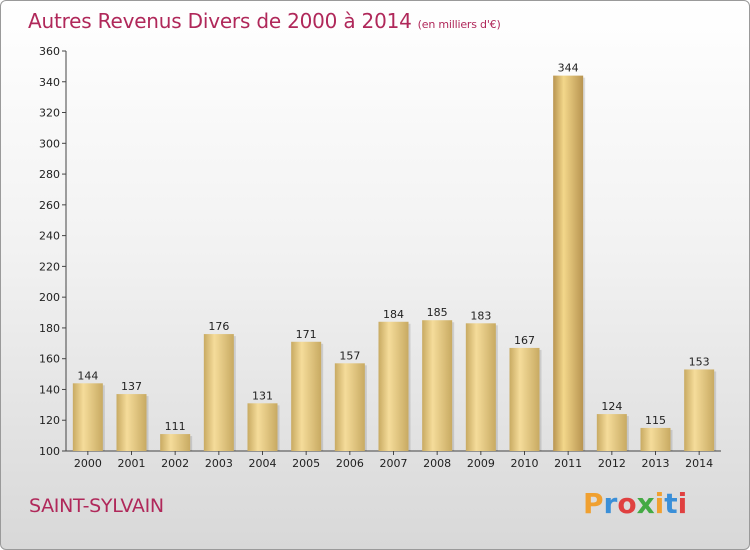 The image size is (750, 550). What do you see at coordinates (96, 506) in the screenshot?
I see `place-name: SAINT-SYLVAIN` at bounding box center [96, 506].